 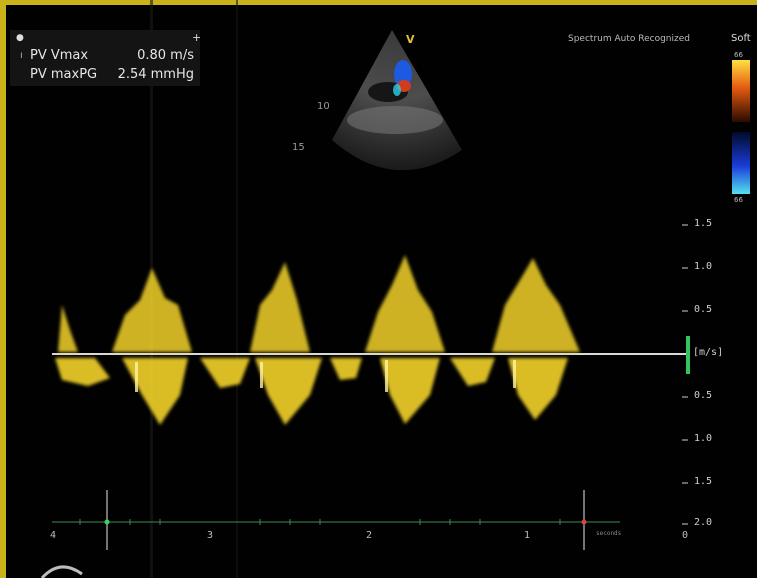 What do you see at coordinates (703, 522) in the screenshot?
I see `velocity-tick-label: 2.0` at bounding box center [703, 522].